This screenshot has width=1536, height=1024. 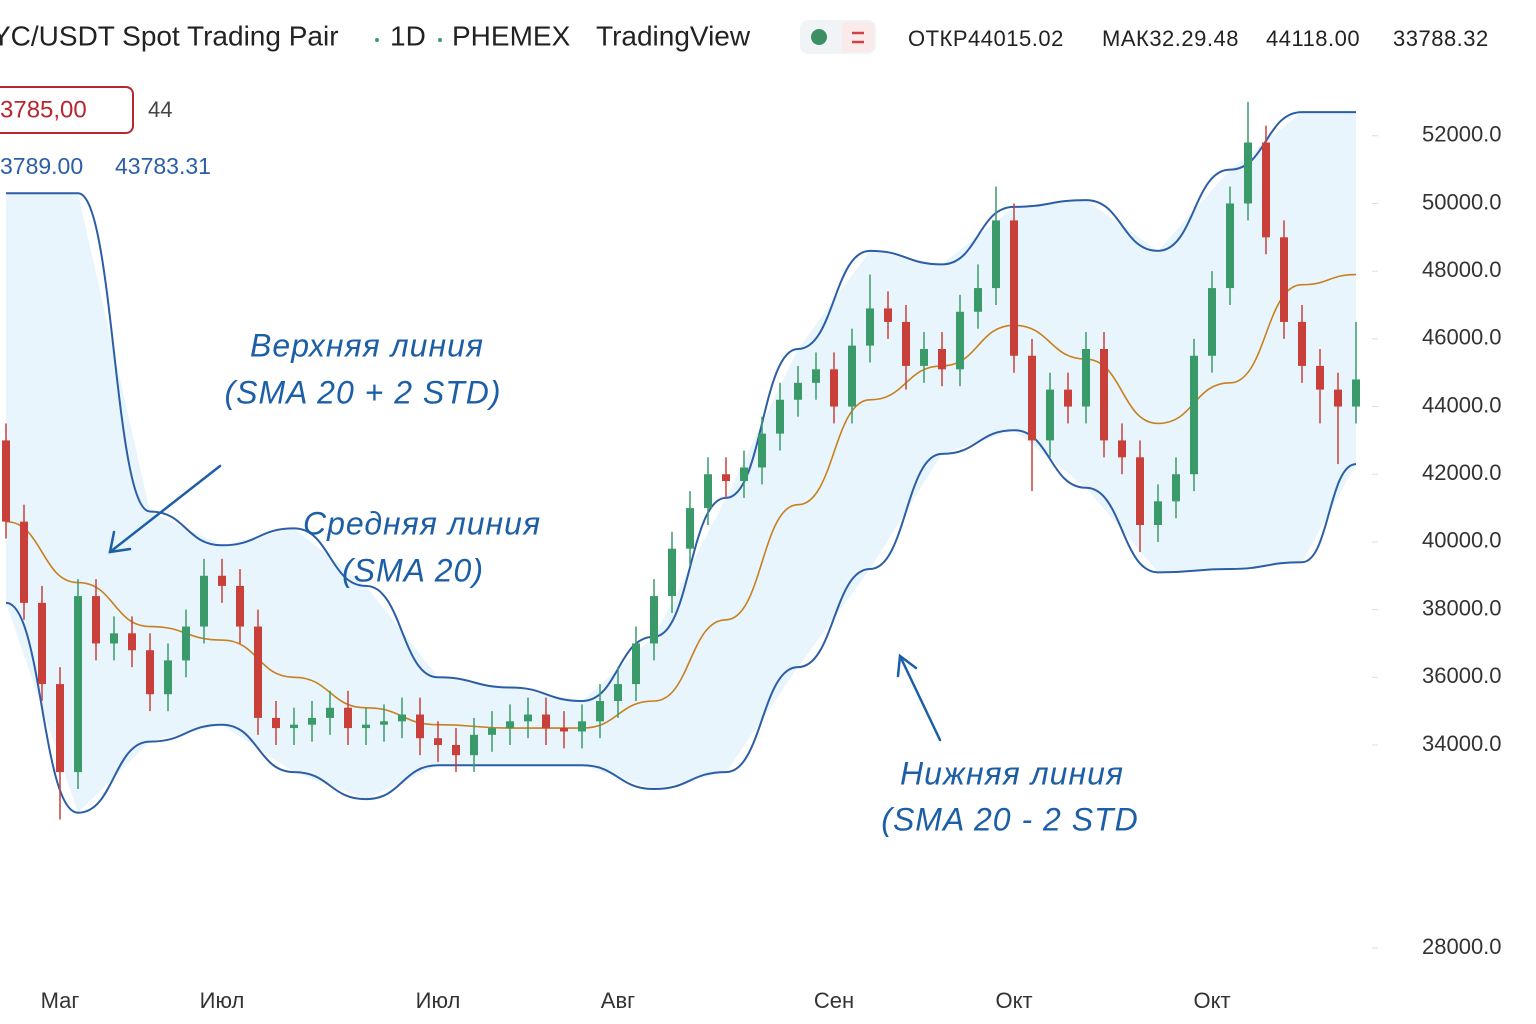 What do you see at coordinates (673, 35) in the screenshot?
I see `source: TradingView` at bounding box center [673, 35].